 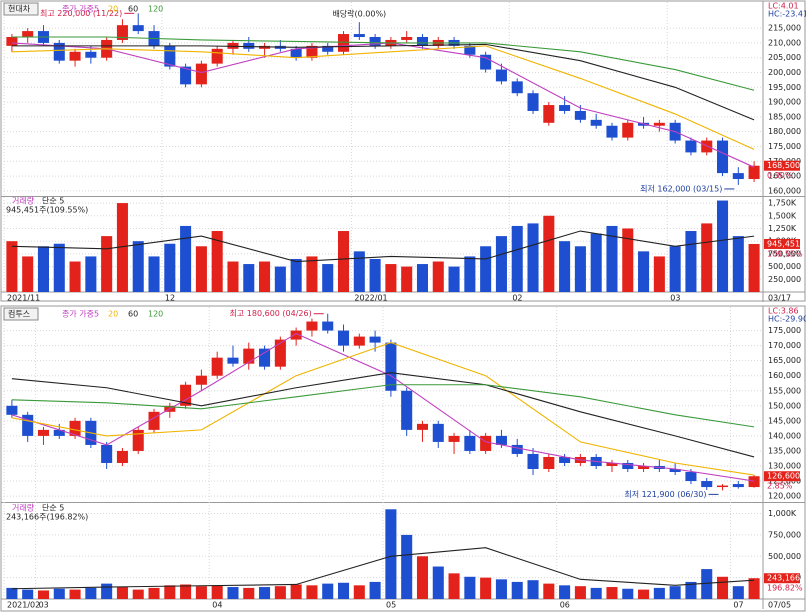 I want to click on y-tick-label: 1,250K, so click(x=782, y=228).